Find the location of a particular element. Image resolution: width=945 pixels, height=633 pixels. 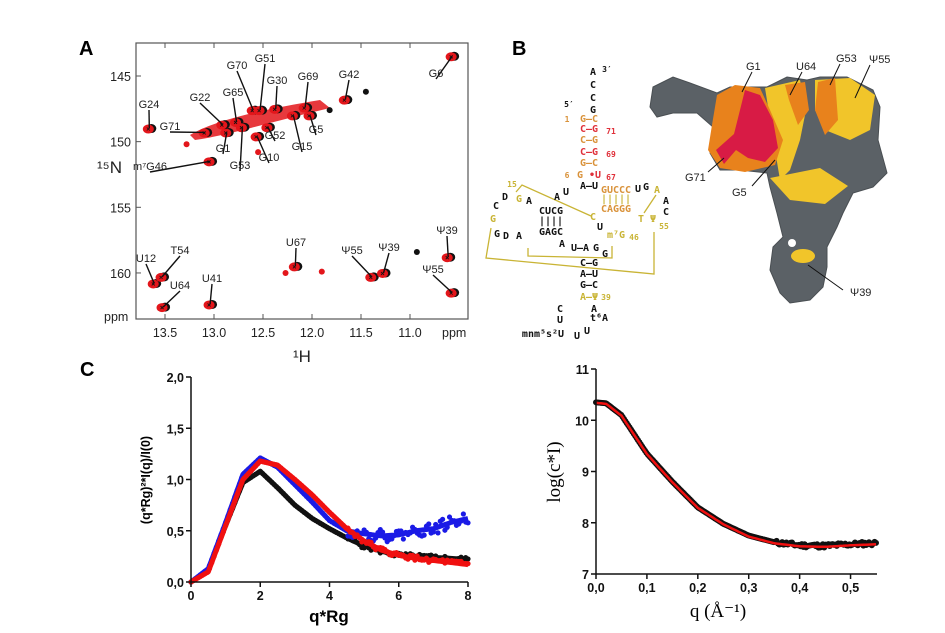

base-token: T is located at coordinates (641, 219).